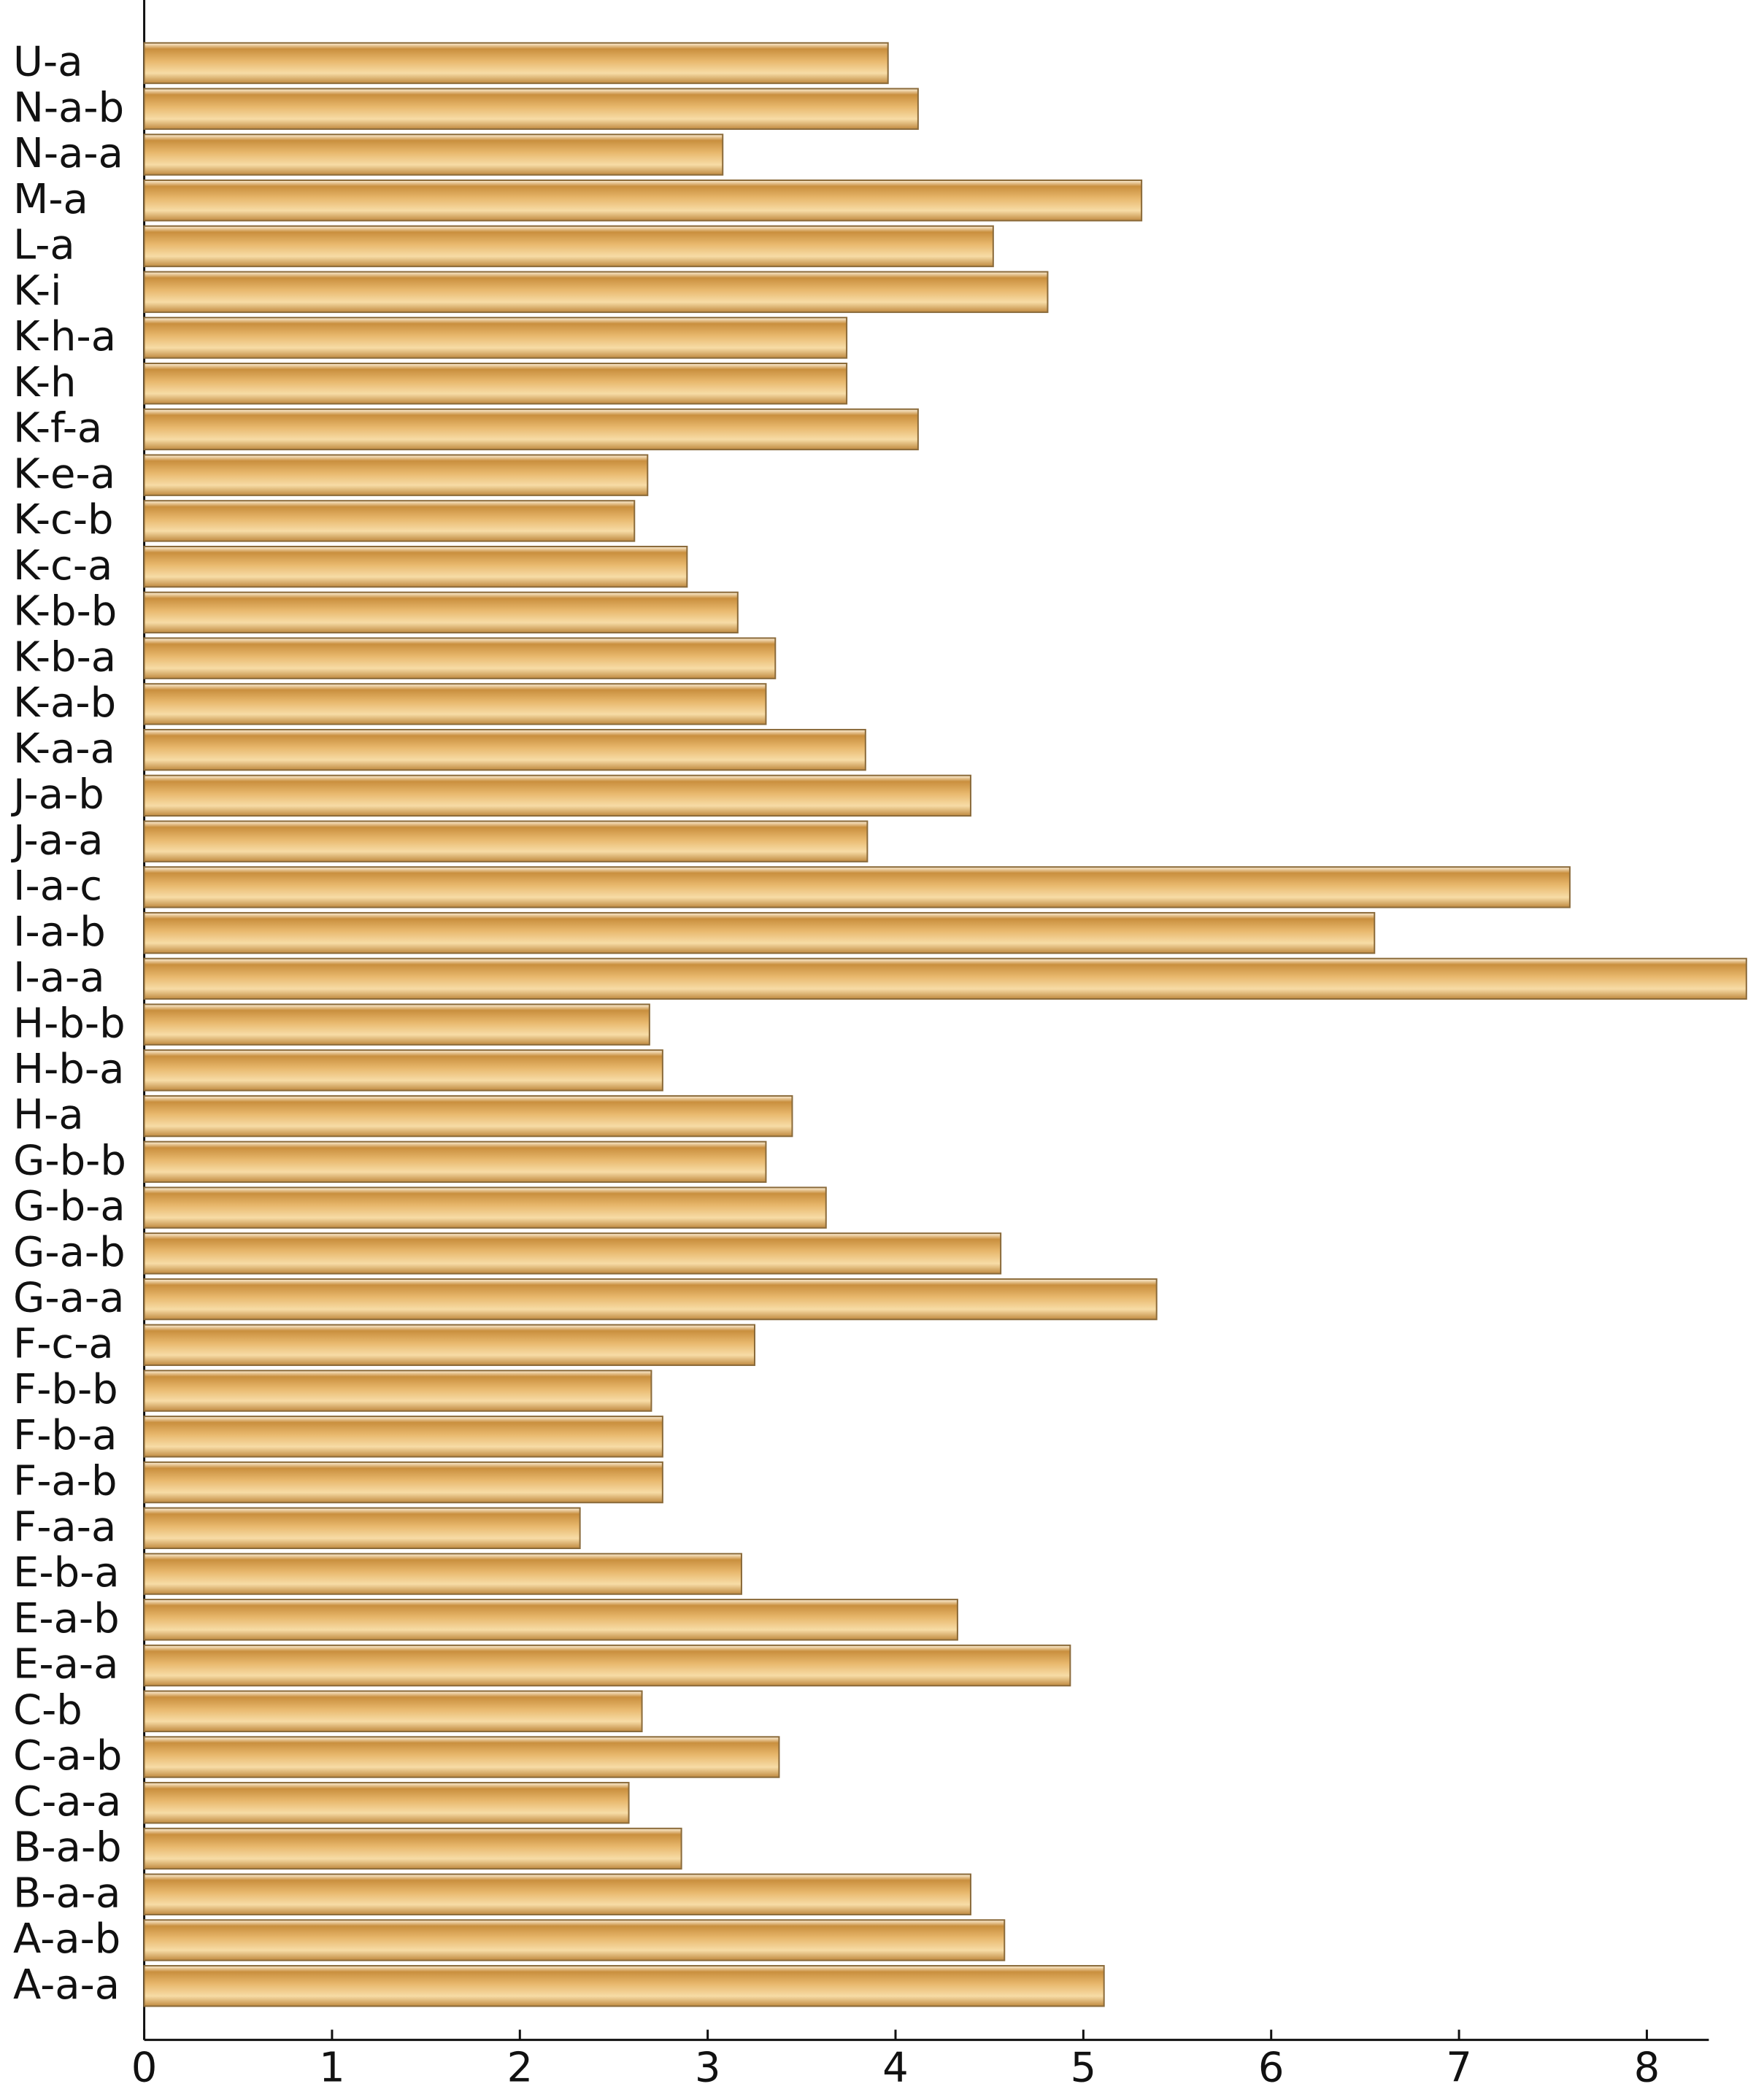 The height and width of the screenshot is (2100, 1756). I want to click on y-tick-label: G-a-a, so click(68, 1298).